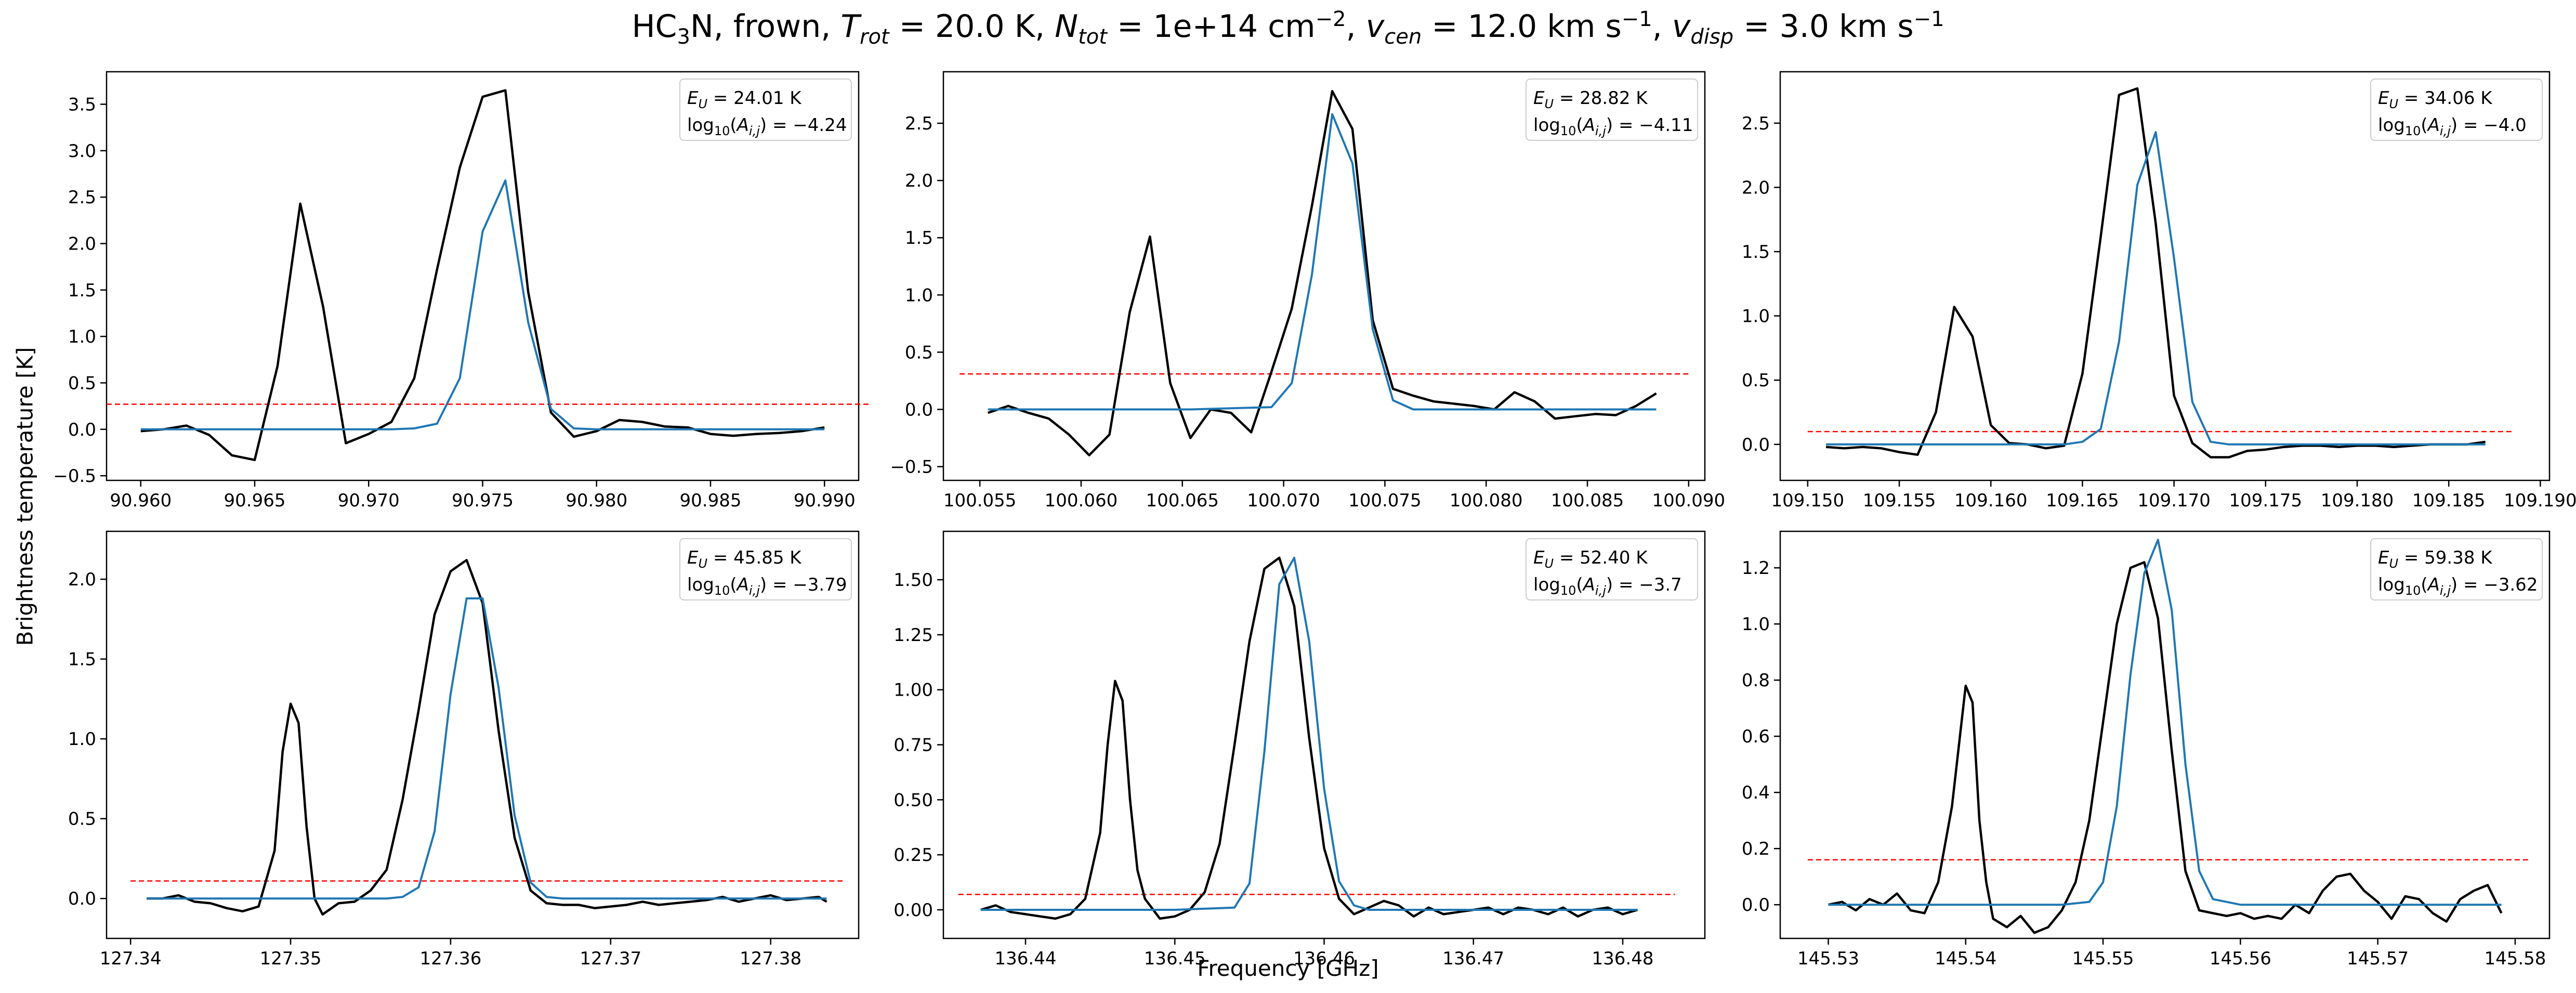 The image size is (2576, 993). I want to click on x-tick-label: 90.980, so click(596, 501).